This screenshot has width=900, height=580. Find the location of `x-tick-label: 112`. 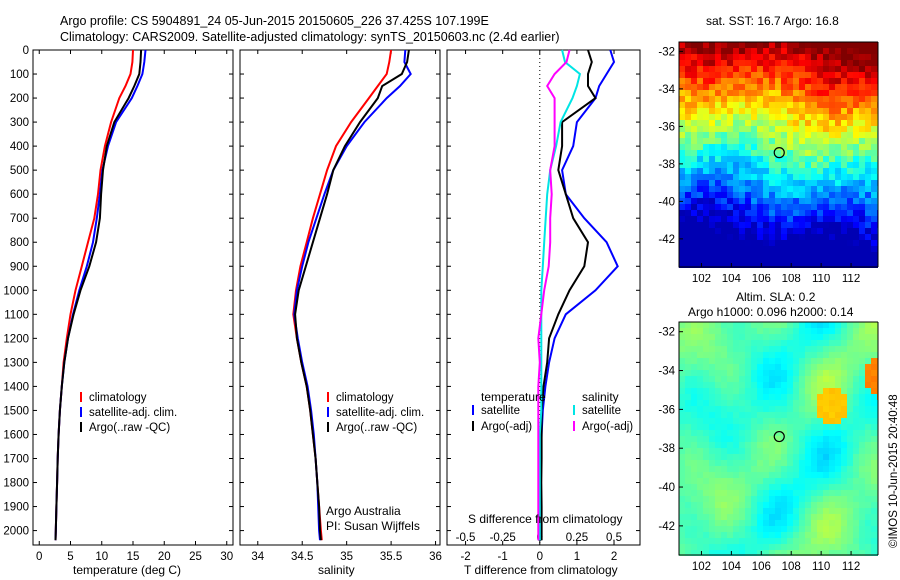

x-tick-label: 112 is located at coordinates (851, 279).